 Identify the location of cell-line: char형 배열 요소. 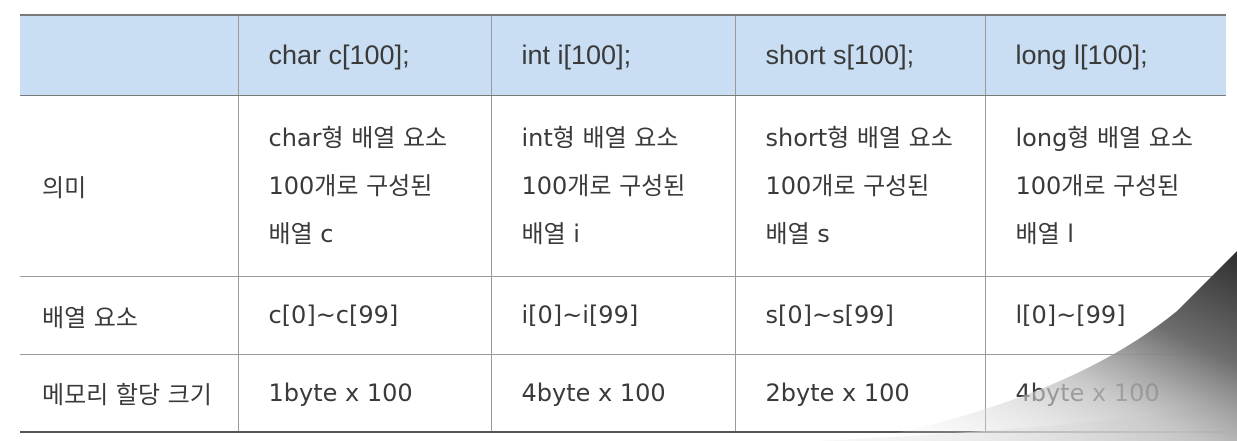
(358, 137).